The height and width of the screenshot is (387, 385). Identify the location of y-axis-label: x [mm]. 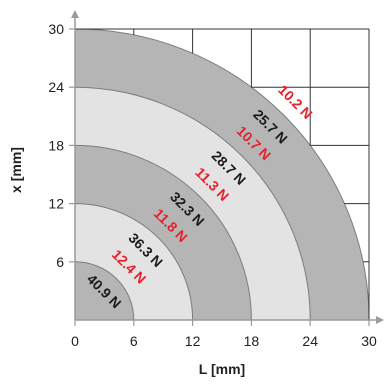
(16, 170).